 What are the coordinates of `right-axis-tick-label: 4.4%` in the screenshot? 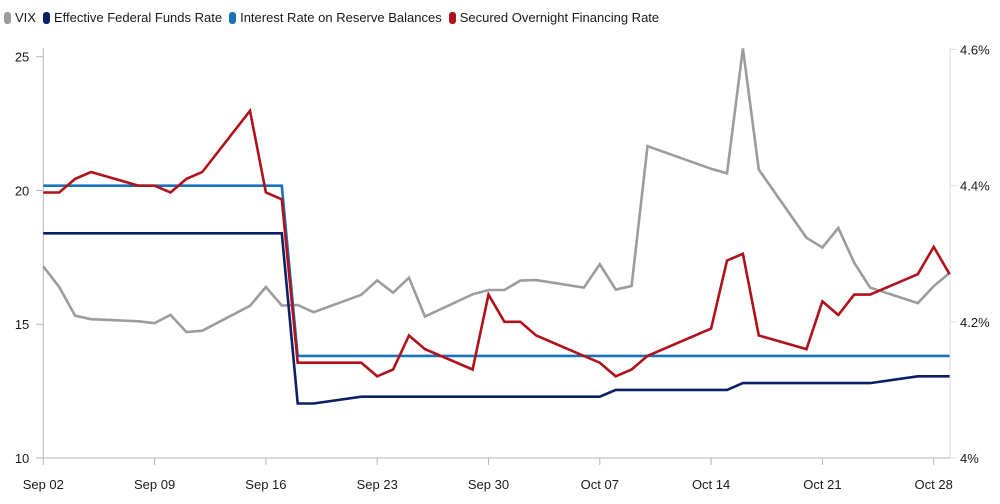 It's located at (975, 186).